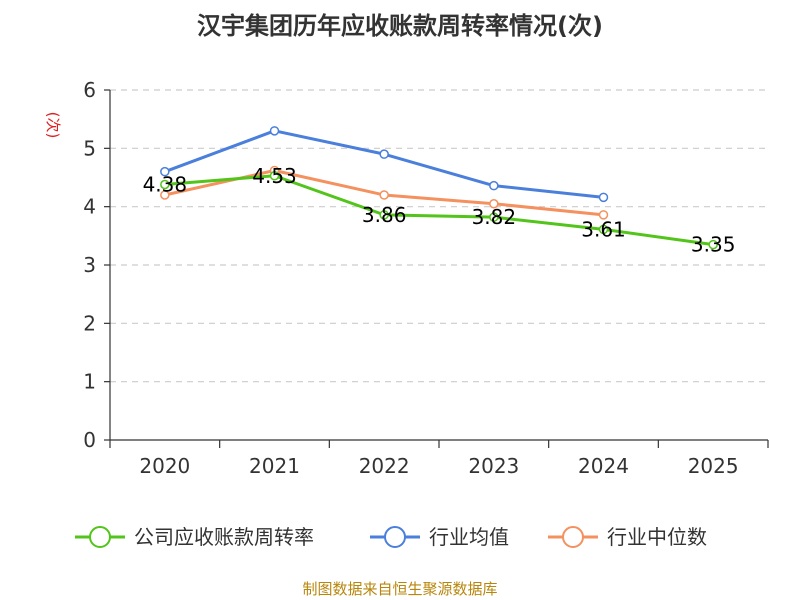 The height and width of the screenshot is (600, 800). I want to click on data-label: 3.86, so click(384, 215).